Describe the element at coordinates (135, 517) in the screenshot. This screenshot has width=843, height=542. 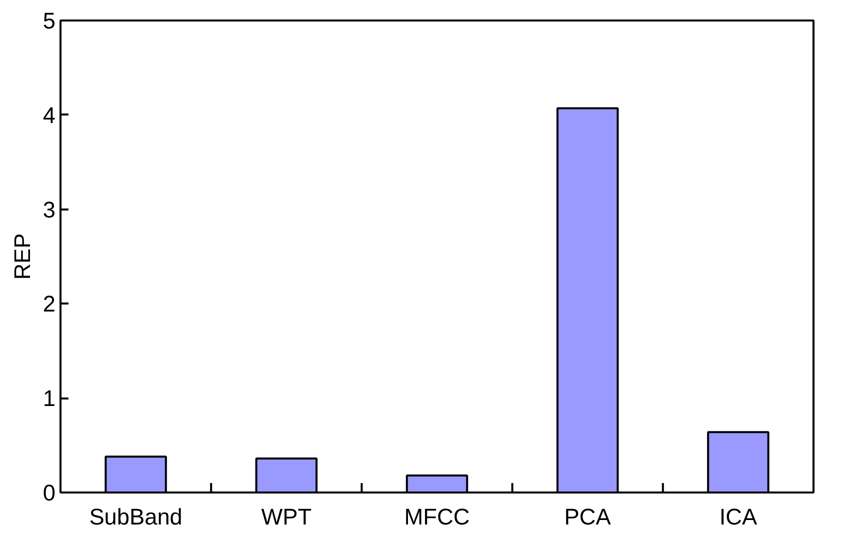
I see `x-tick-label: SubBand` at that location.